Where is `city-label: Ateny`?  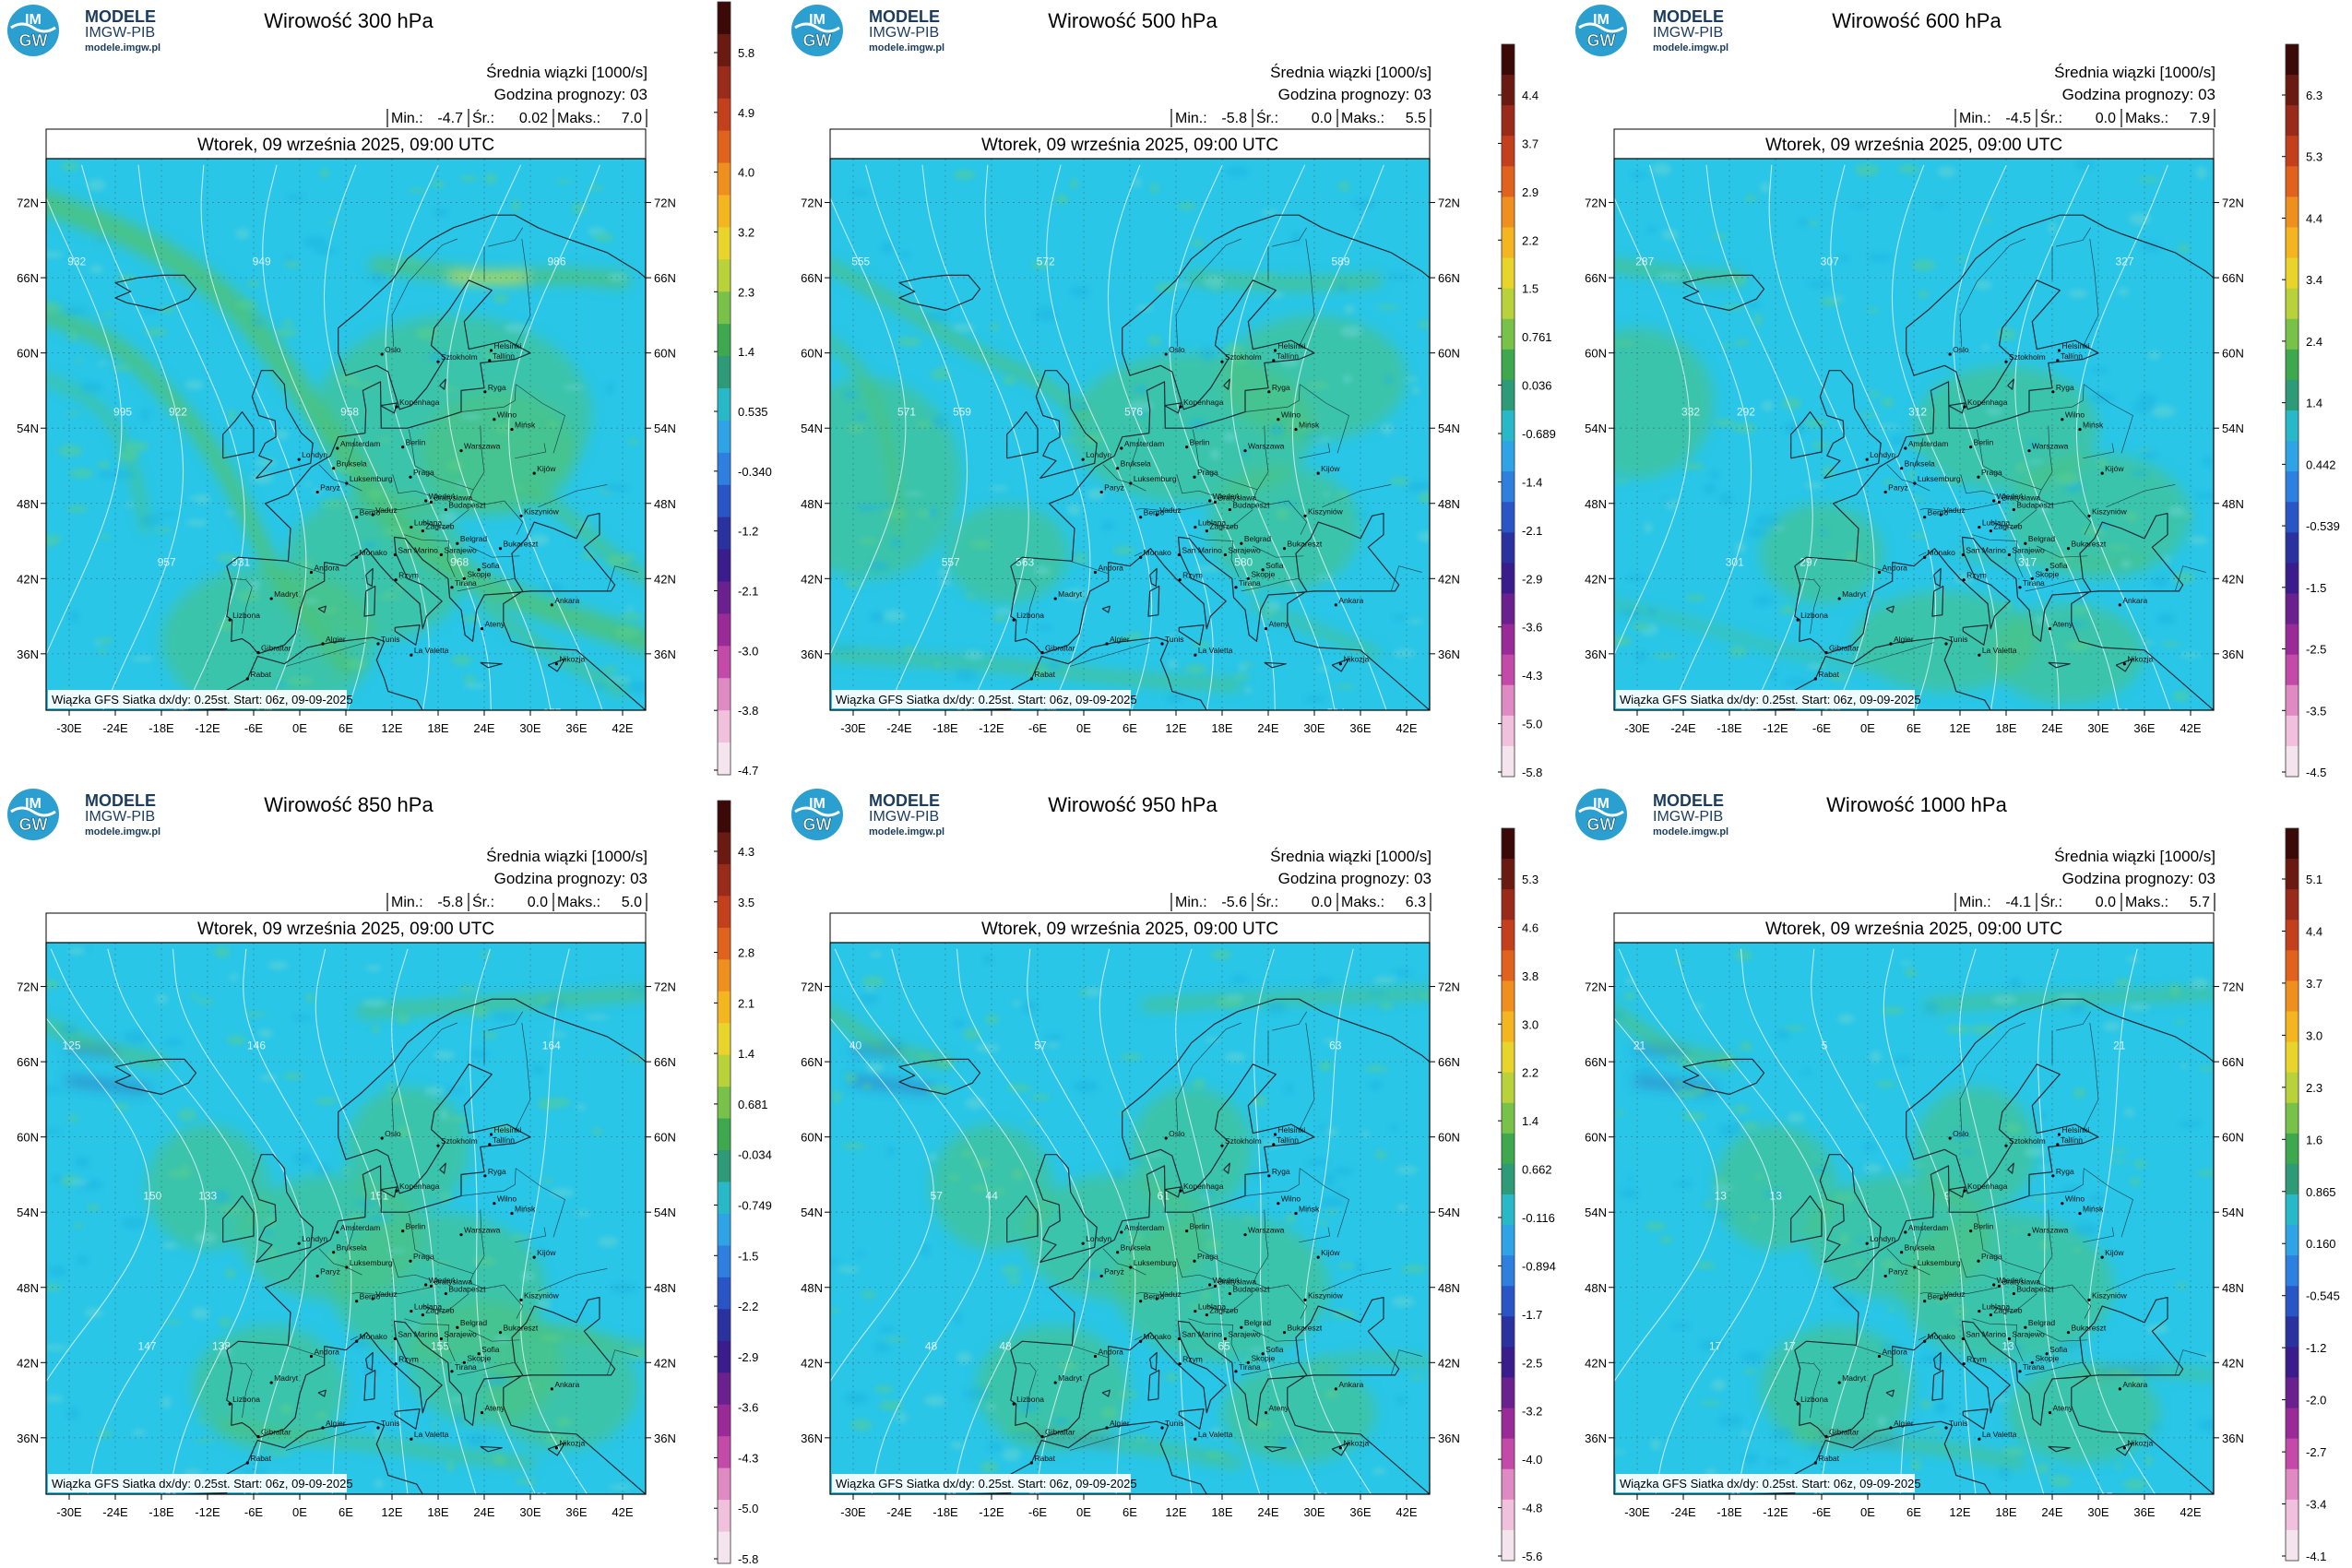
city-label: Ateny is located at coordinates (495, 1408).